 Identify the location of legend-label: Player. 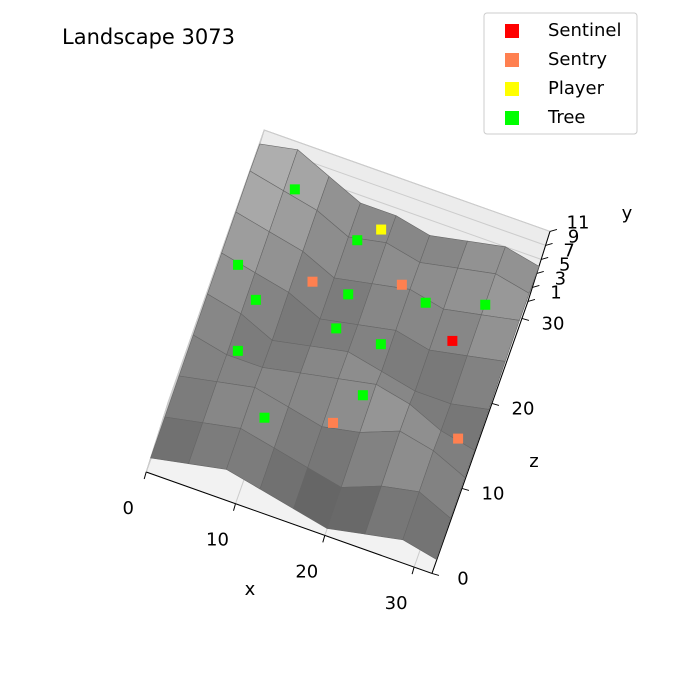
(576, 88).